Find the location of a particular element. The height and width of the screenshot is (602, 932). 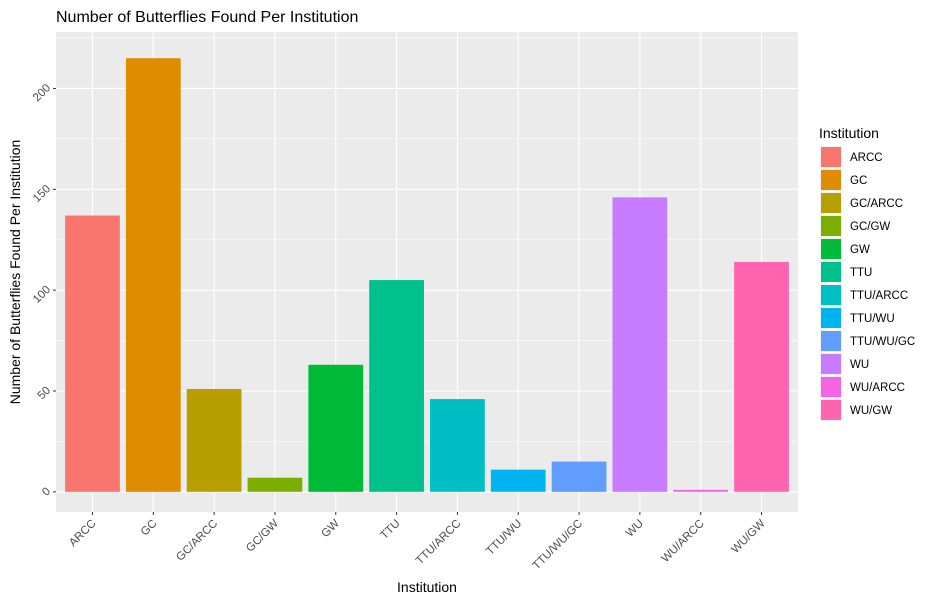

x-tick-label: GC/GW is located at coordinates (262, 536).